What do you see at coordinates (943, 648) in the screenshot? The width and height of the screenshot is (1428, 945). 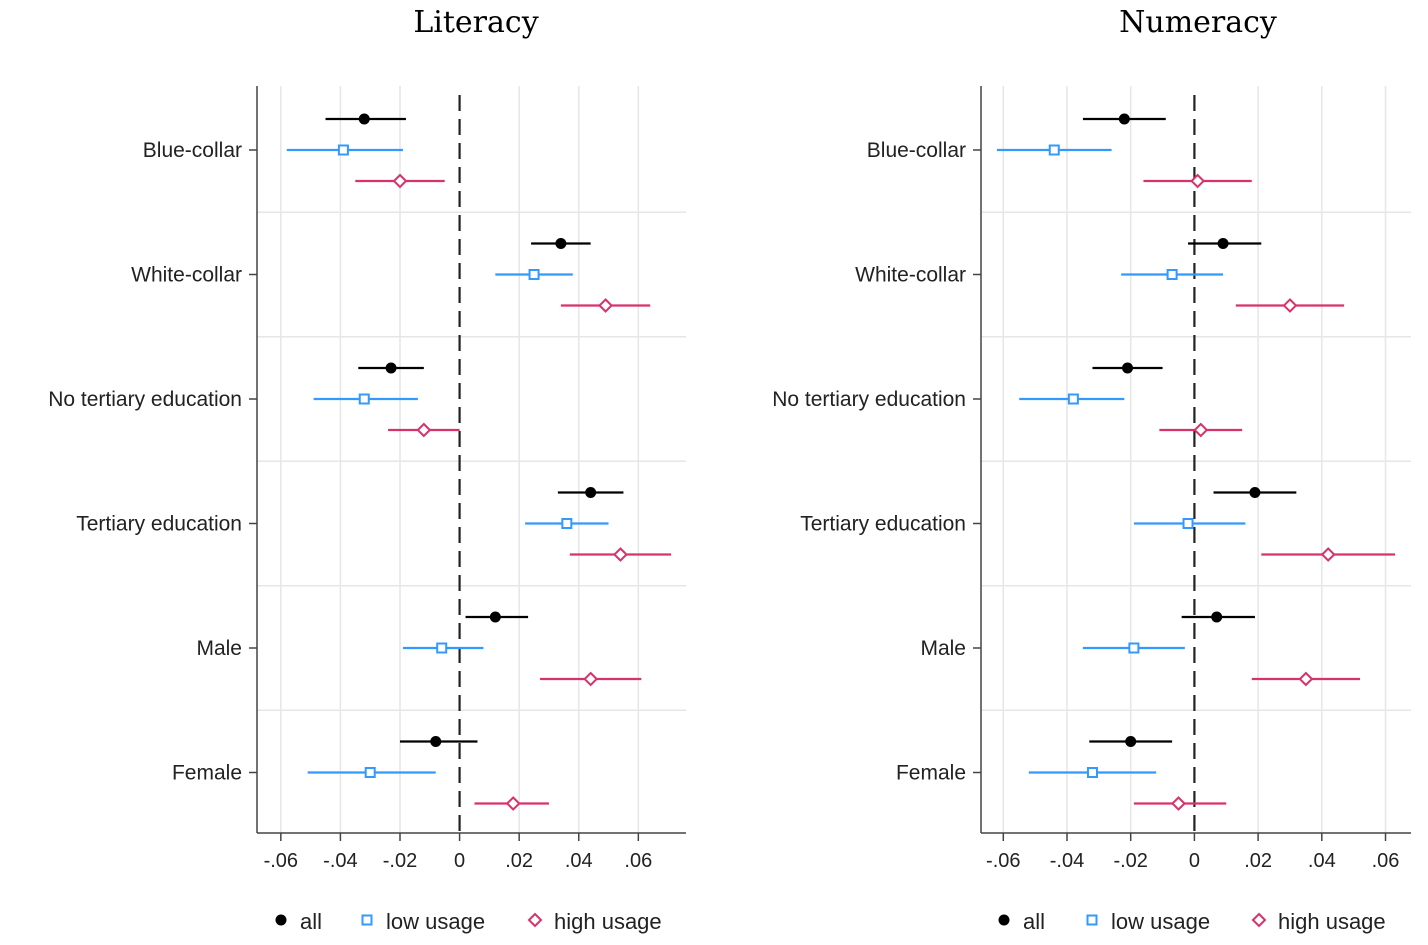 I see `numeracy-category-label-4: Male` at bounding box center [943, 648].